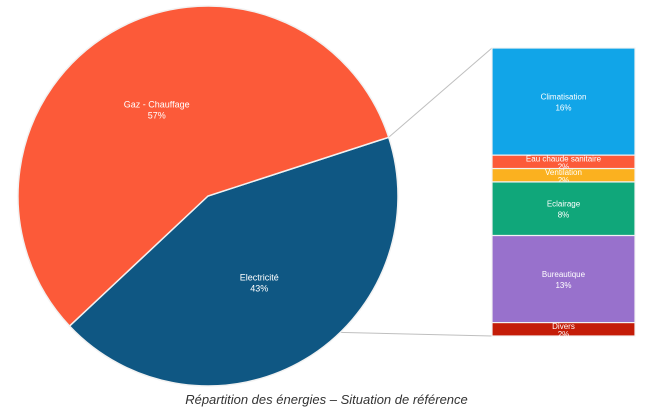 The height and width of the screenshot is (416, 653). I want to click on bar-segment-divers, so click(563, 329).